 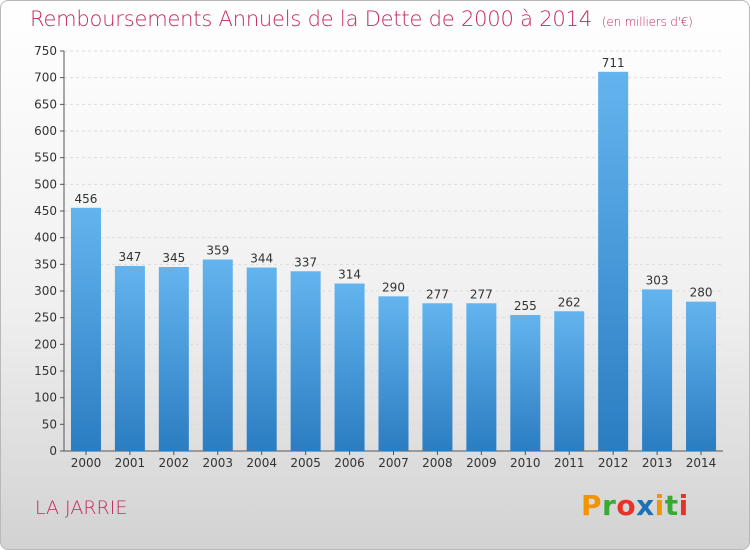 What do you see at coordinates (437, 377) in the screenshot?
I see `bar-2008` at bounding box center [437, 377].